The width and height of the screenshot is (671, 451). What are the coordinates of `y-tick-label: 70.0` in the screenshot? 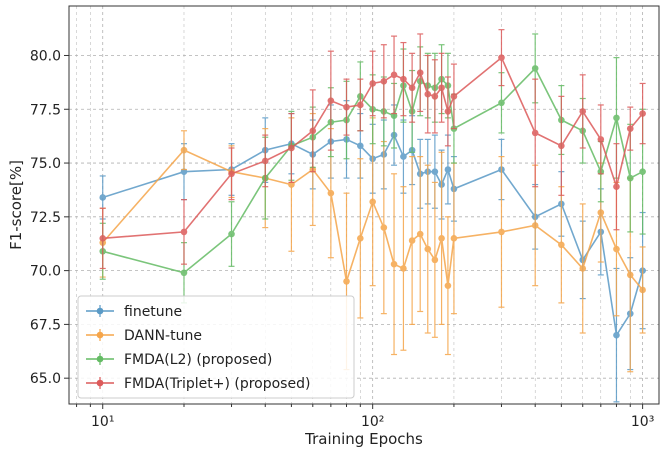 It's located at (45, 272).